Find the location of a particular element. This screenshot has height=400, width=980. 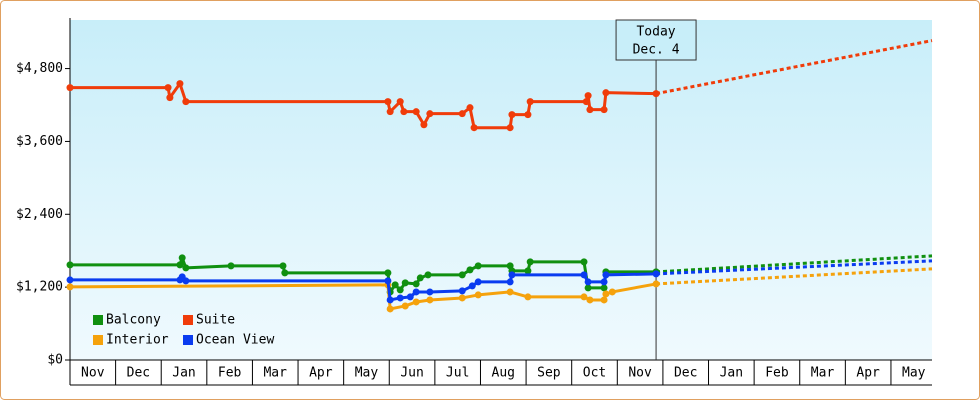

legend-label: Balcony is located at coordinates (133, 320).